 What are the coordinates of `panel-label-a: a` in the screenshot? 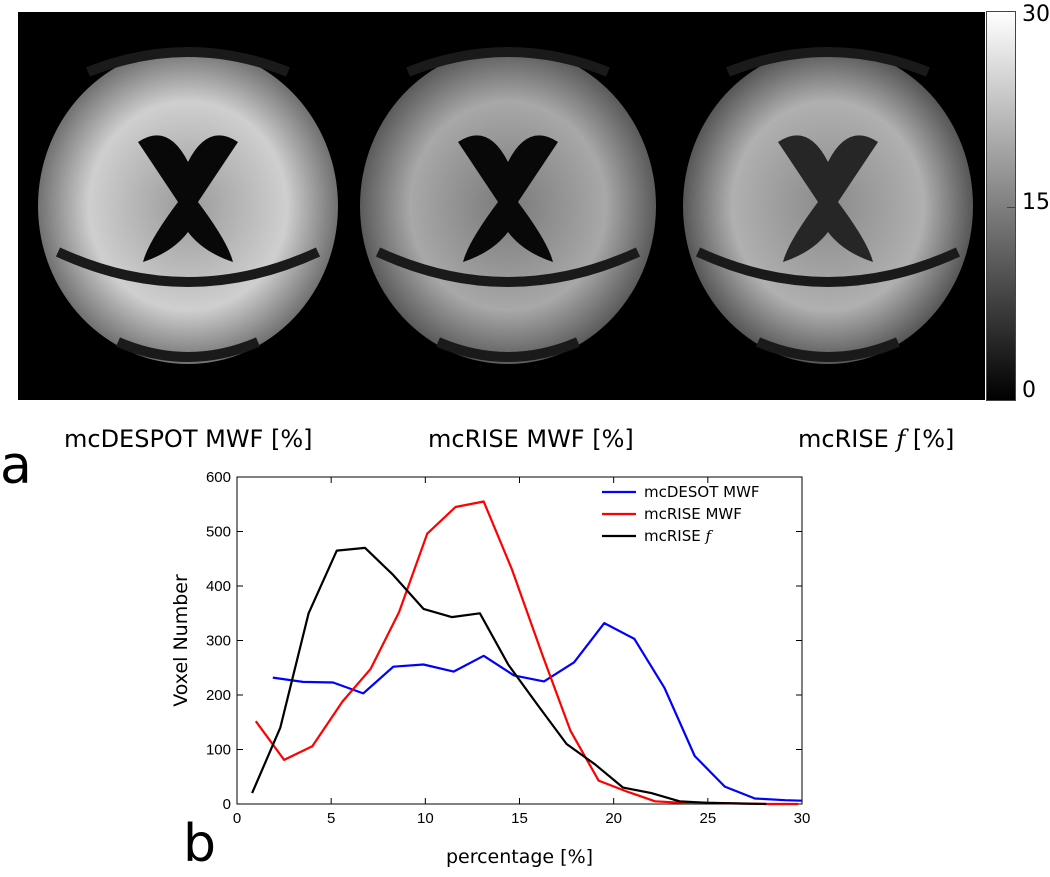 It's located at (16, 466).